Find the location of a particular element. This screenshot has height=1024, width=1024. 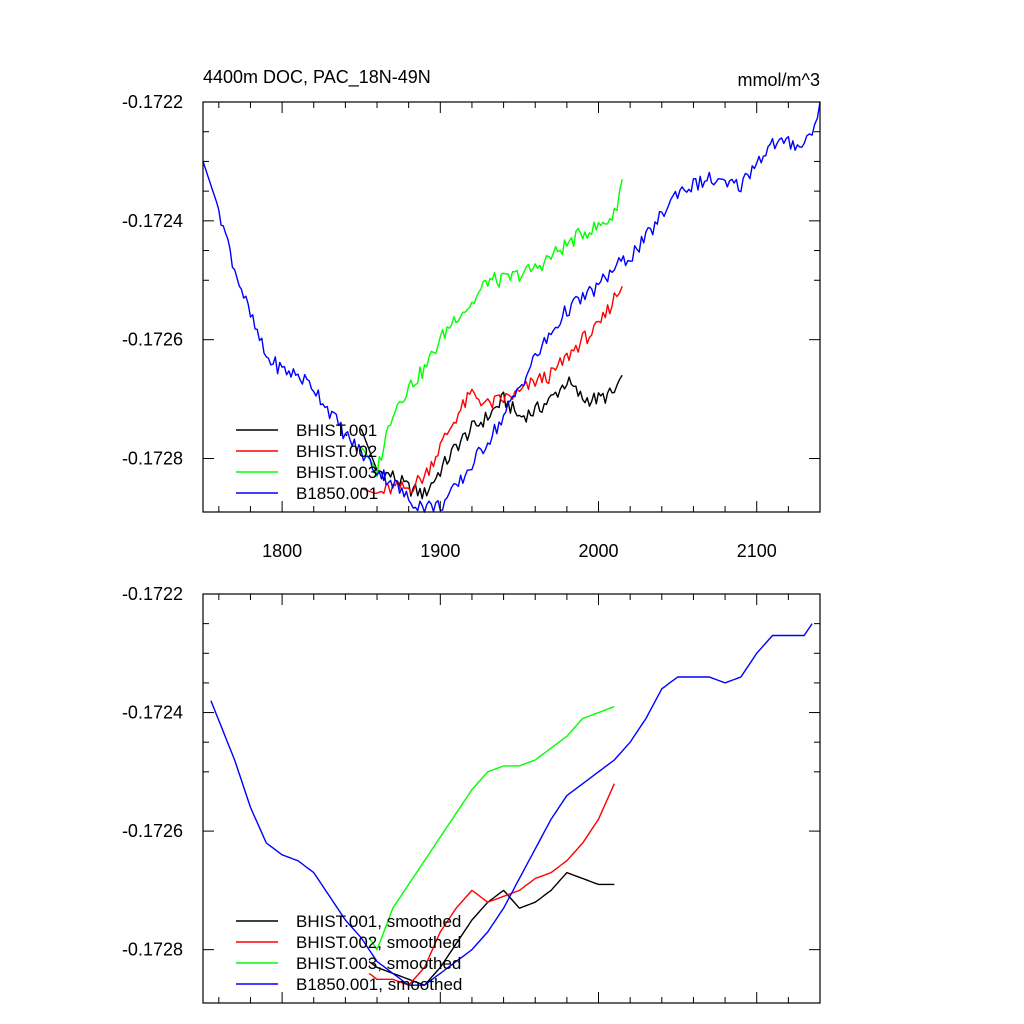

legend-label: BHIST.003, smoothed is located at coordinates (378, 963).